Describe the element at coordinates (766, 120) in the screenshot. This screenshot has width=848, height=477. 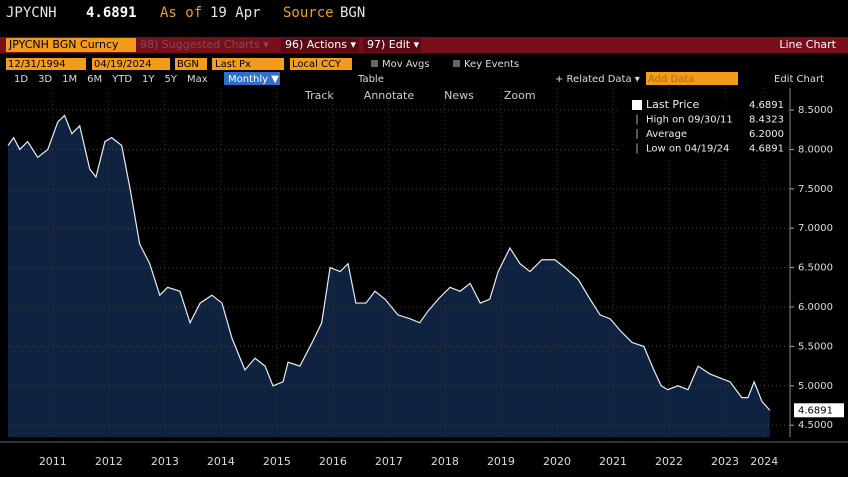
I see `legend-value: 8.4323` at that location.